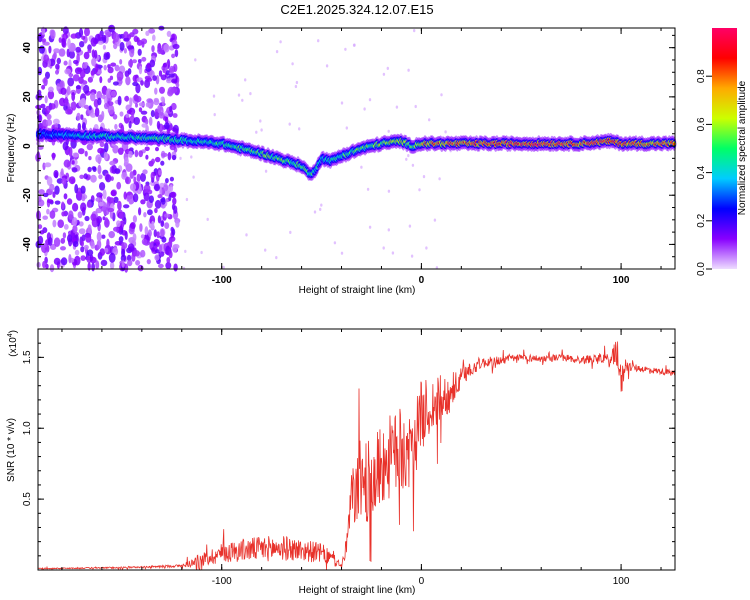  What do you see at coordinates (621, 280) in the screenshot?
I see `spectrogram-x-tick-label: 100` at bounding box center [621, 280].